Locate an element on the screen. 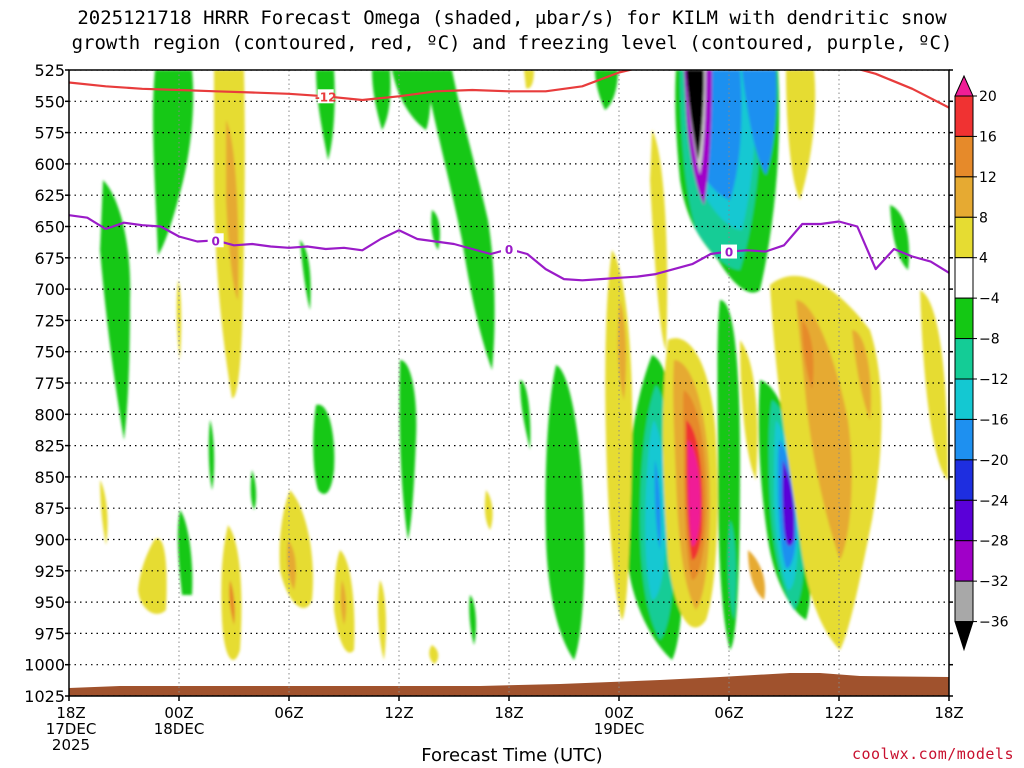 Image resolution: width=1024 pixels, height=768 pixels. dgz-contour-label-bg is located at coordinates (325, 96).